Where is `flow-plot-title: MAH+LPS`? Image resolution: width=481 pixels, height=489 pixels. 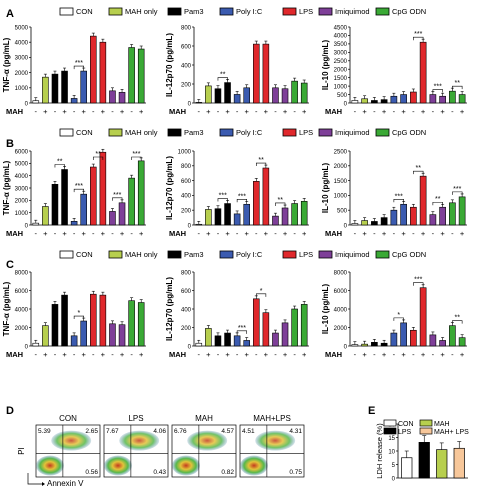
flow-plot-title: MAH+LPS is located at coordinates (272, 418).